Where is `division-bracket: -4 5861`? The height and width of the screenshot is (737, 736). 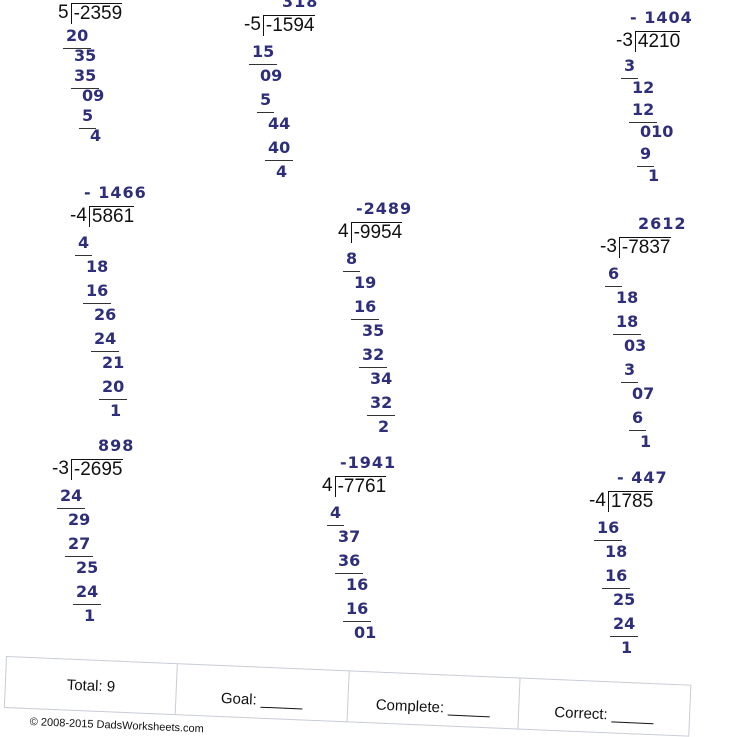
division-bracket: -4 5861 is located at coordinates (102, 216).